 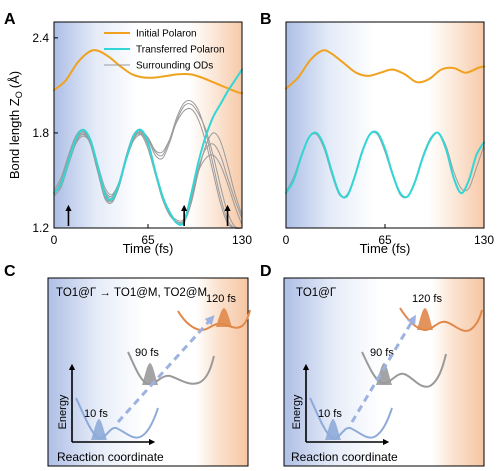 I want to click on panel-c-letter: C, so click(x=10, y=271).